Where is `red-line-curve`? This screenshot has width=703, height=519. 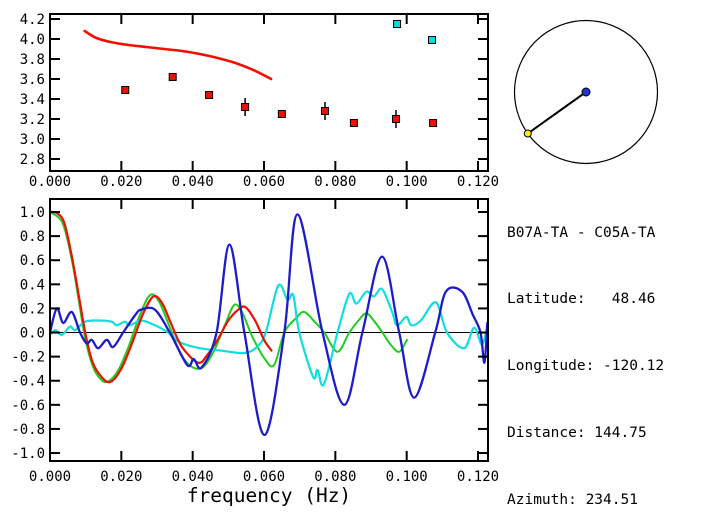 red-line-curve is located at coordinates (161, 297).